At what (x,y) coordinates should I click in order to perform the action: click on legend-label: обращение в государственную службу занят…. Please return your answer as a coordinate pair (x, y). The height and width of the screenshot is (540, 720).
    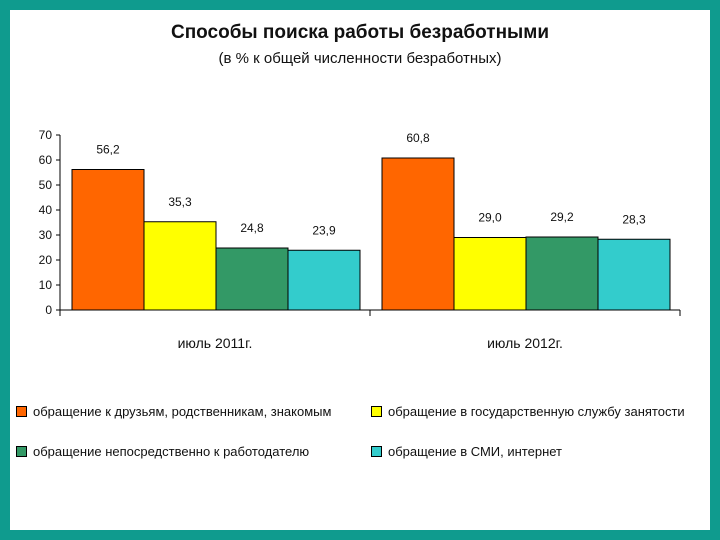
    Looking at the image, I should click on (536, 411).